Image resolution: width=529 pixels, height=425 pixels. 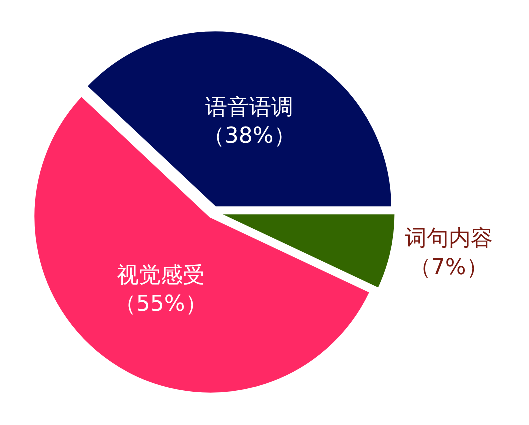 I want to click on data-label: （7%）, so click(x=448, y=267).